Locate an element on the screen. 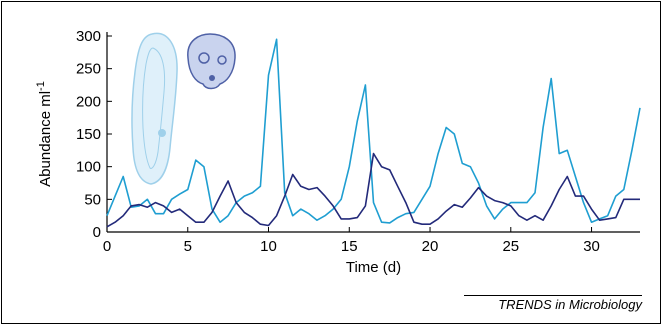 This screenshot has height=327, width=664. didinium-icon is located at coordinates (211, 61).